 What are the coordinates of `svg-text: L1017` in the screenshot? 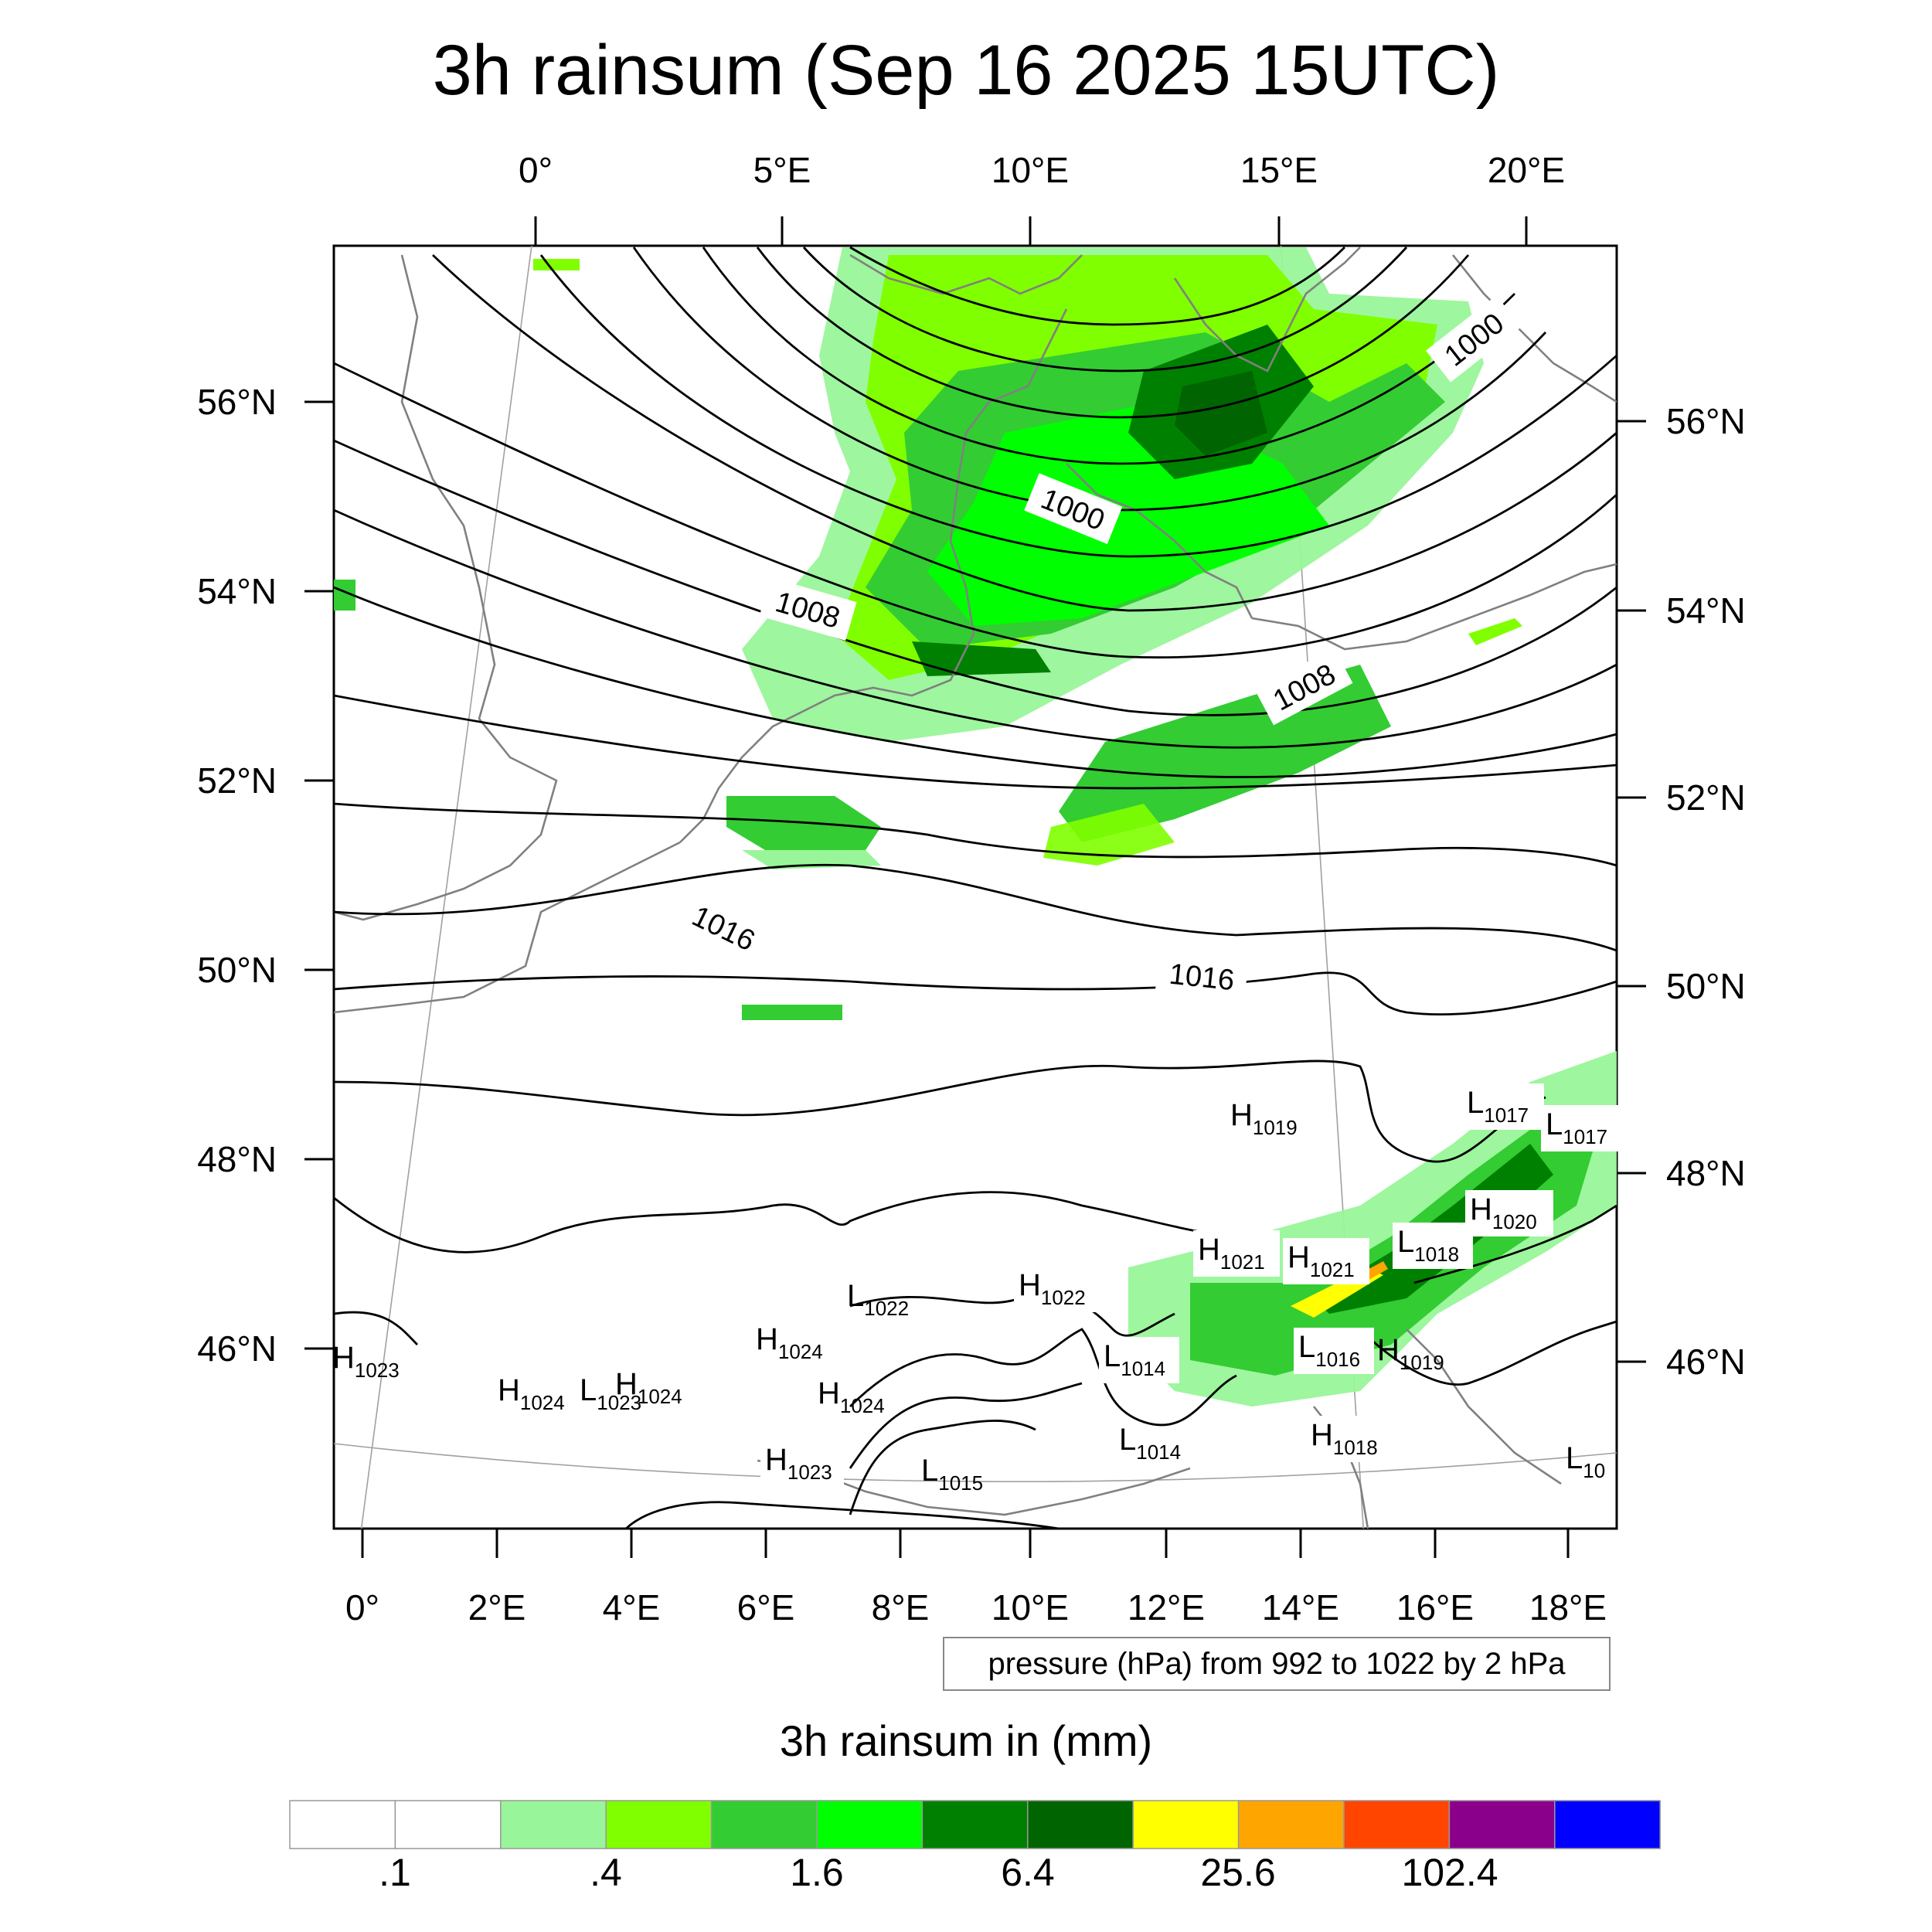 It's located at (1576, 1127).